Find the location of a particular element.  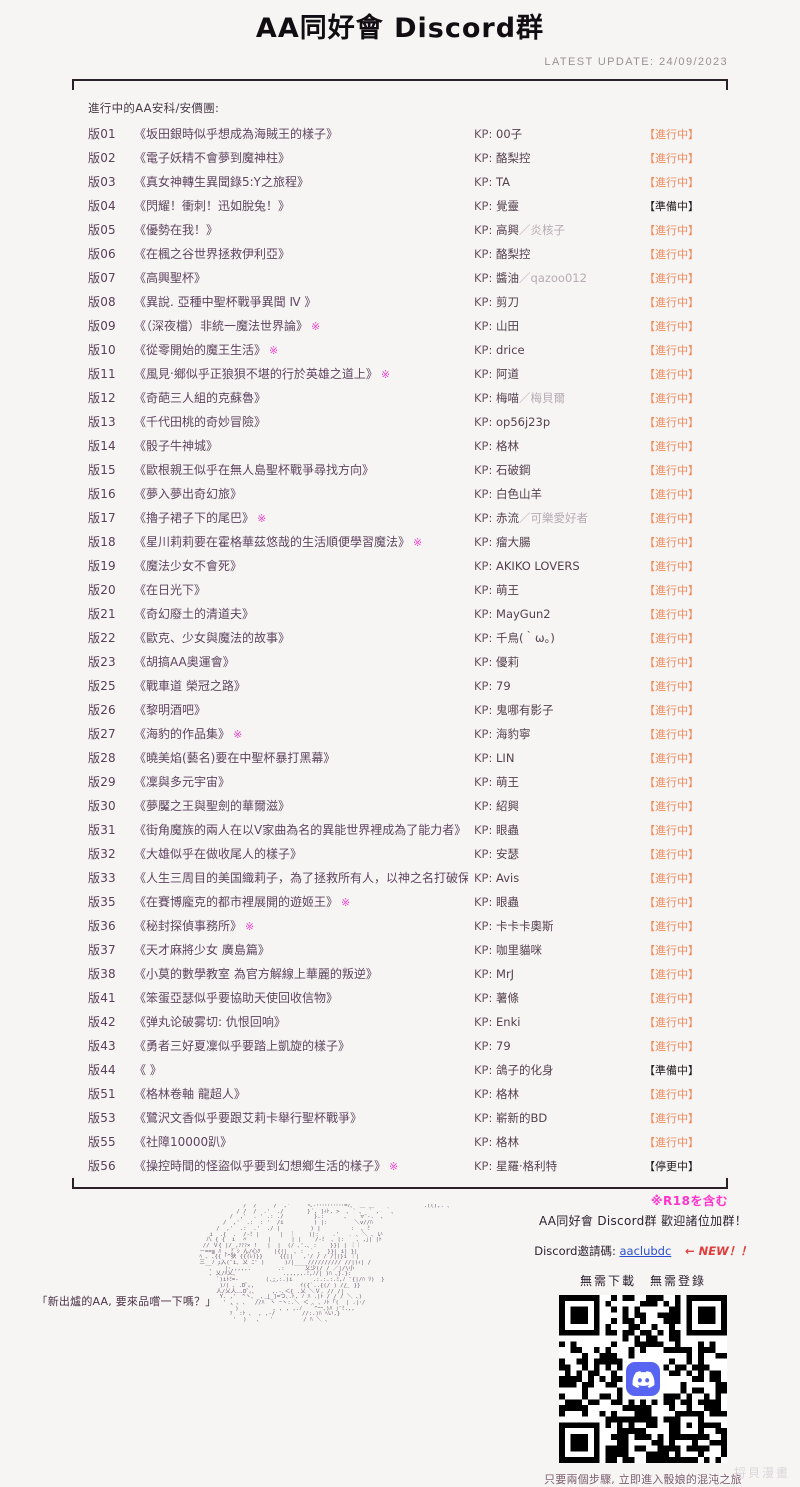

row-title: 《格林卷軸 龍超人》 is located at coordinates (301, 1093).